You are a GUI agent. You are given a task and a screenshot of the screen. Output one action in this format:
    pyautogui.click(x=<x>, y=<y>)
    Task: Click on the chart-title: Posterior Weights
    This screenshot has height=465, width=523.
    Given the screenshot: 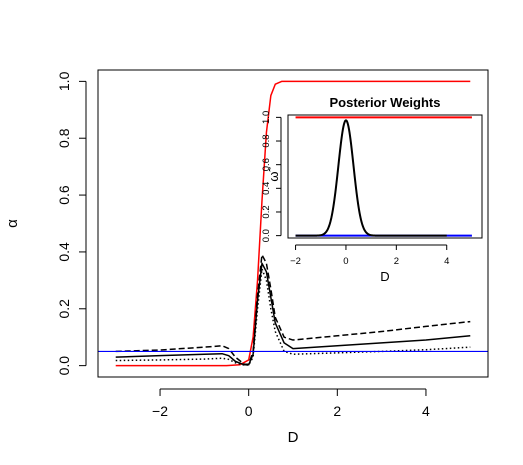 What is the action you would take?
    pyautogui.click(x=384, y=102)
    